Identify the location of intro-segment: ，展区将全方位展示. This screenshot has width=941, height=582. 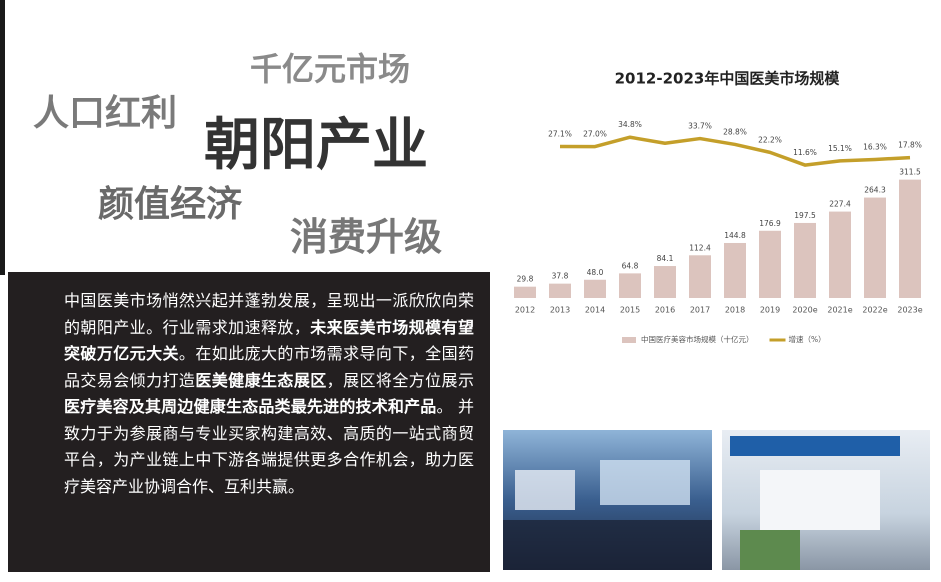
(400, 380).